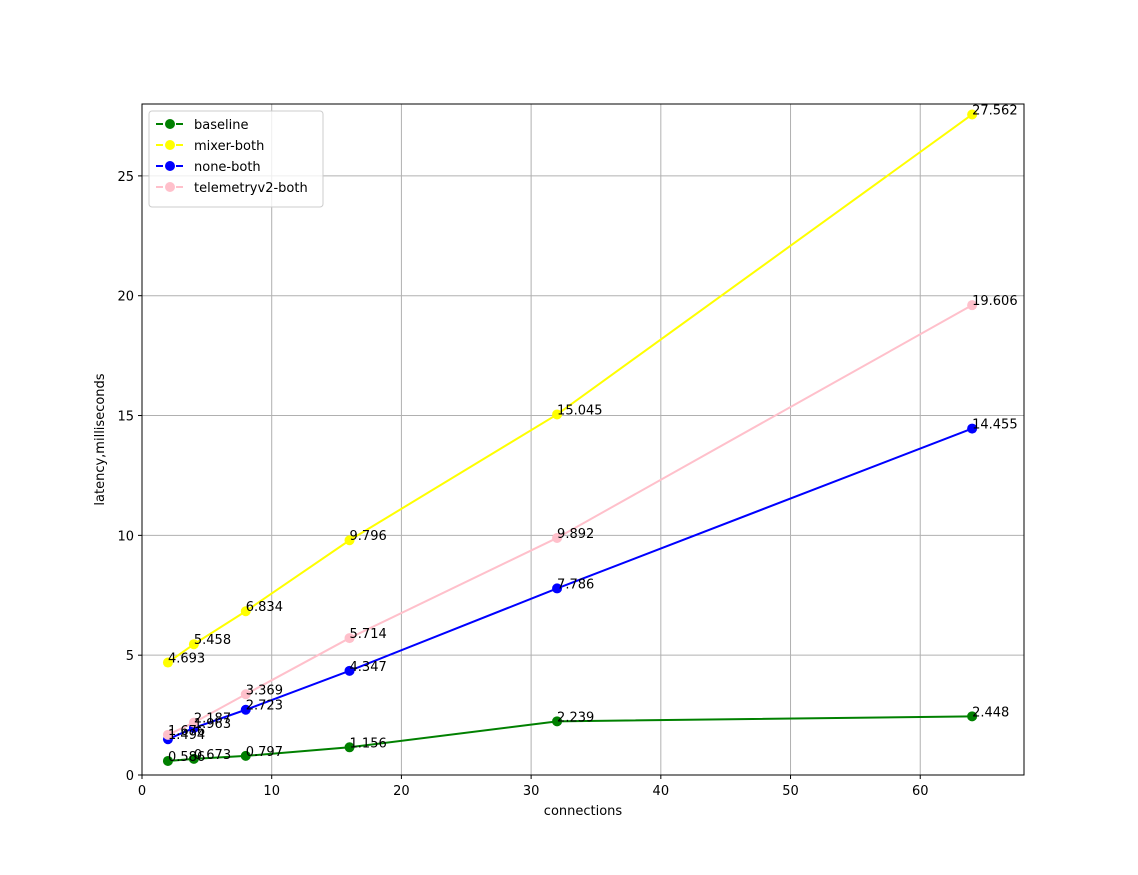 Image resolution: width=1138 pixels, height=875 pixels. Describe the element at coordinates (212, 724) in the screenshot. I see `data-label-none-both: 1.963` at that location.